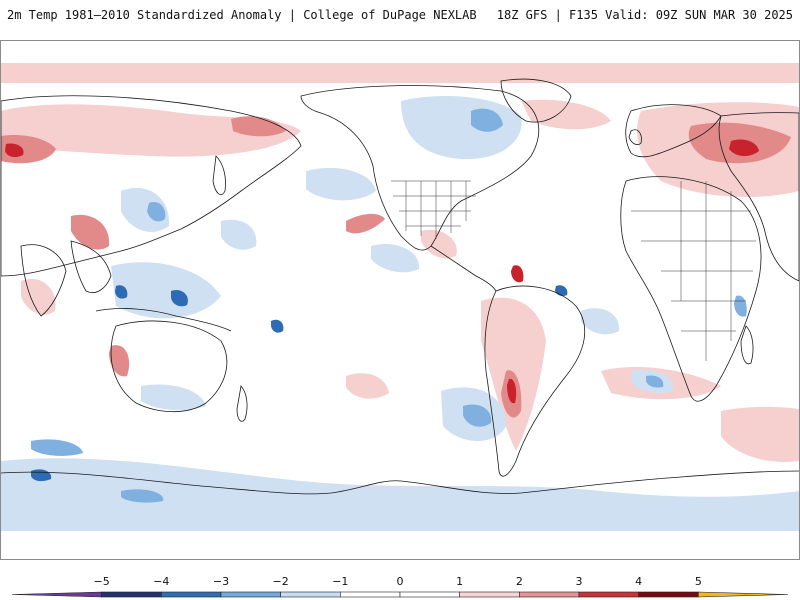 This screenshot has height=600, width=800. Describe the element at coordinates (461, 128) in the screenshot. I see `canada-cool-region` at that location.